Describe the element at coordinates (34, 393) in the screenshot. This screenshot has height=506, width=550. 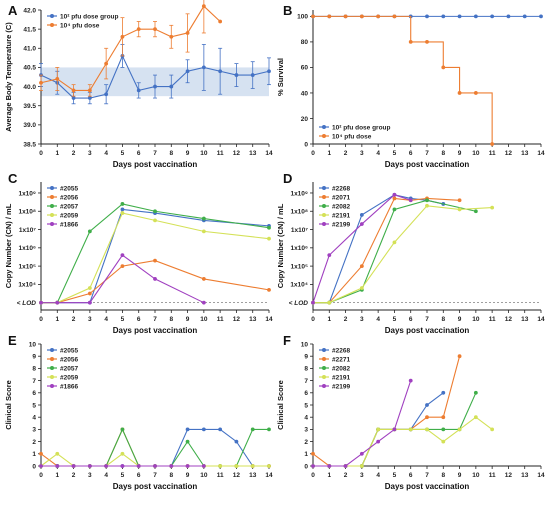
I see `y-tick-label: 6` at that location.